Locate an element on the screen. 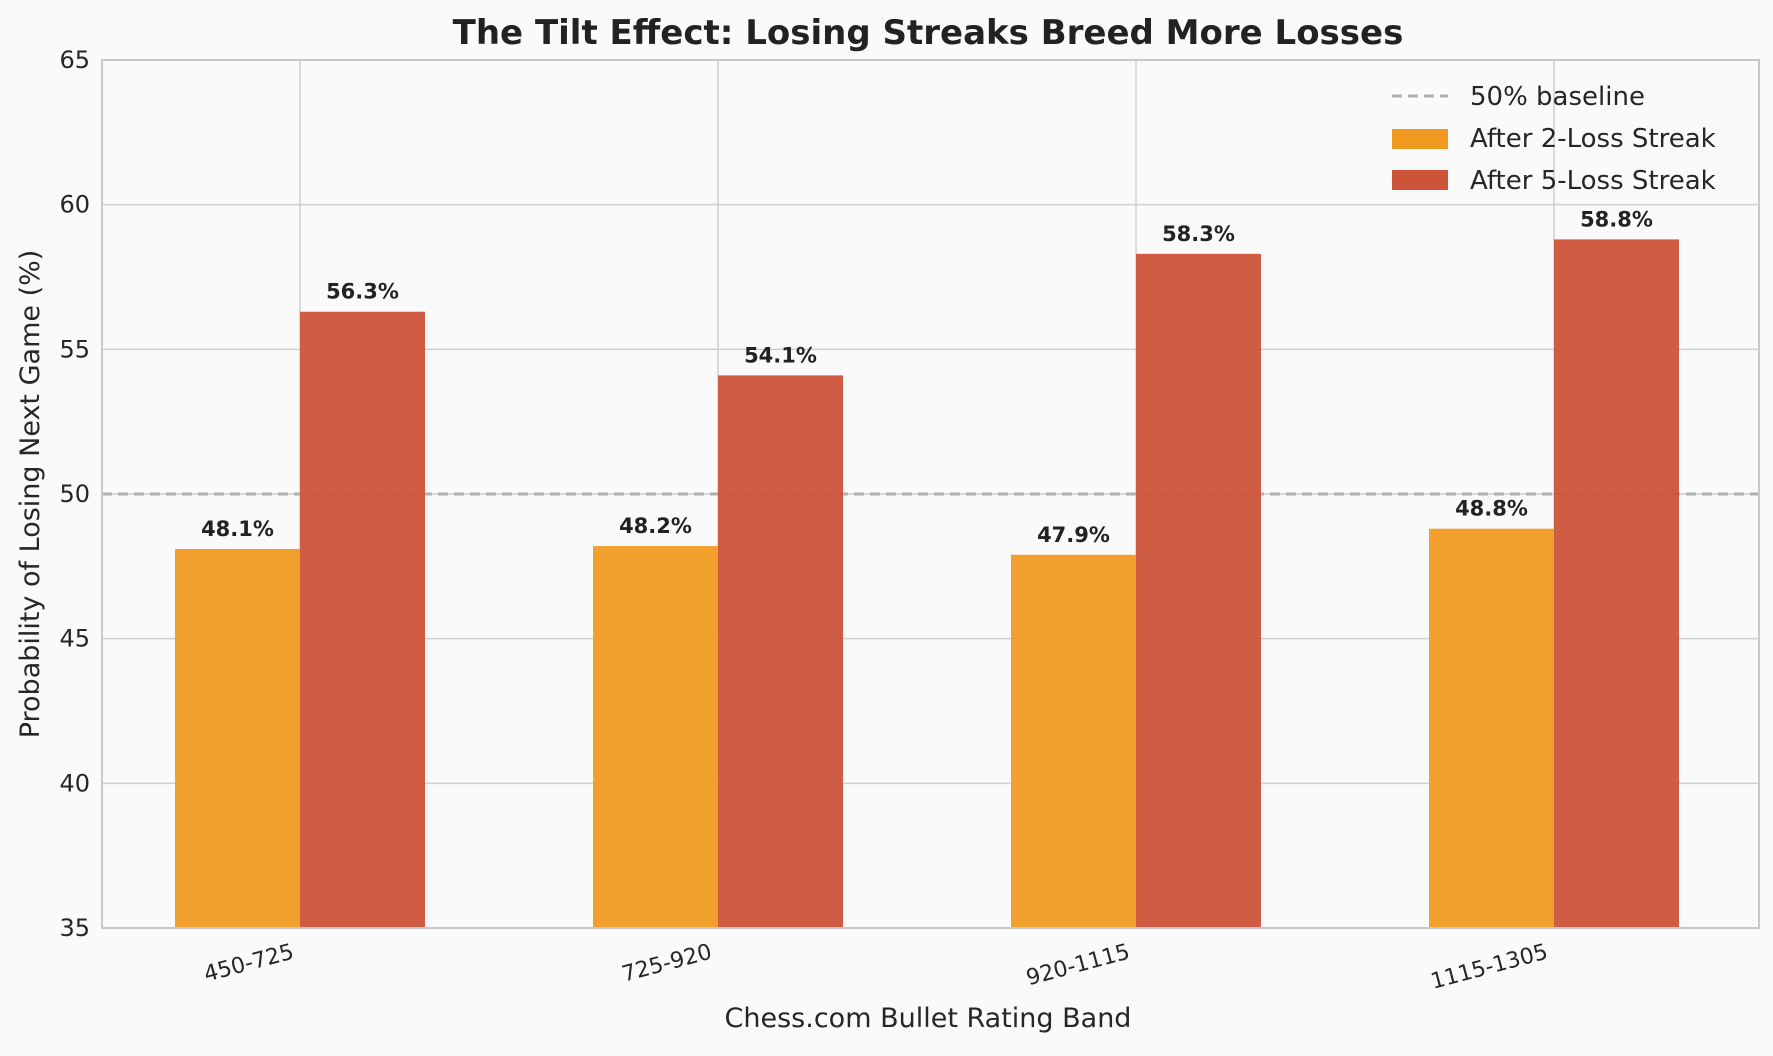 Image resolution: width=1773 pixels, height=1056 pixels. y-tick-label: 60 is located at coordinates (74, 205).